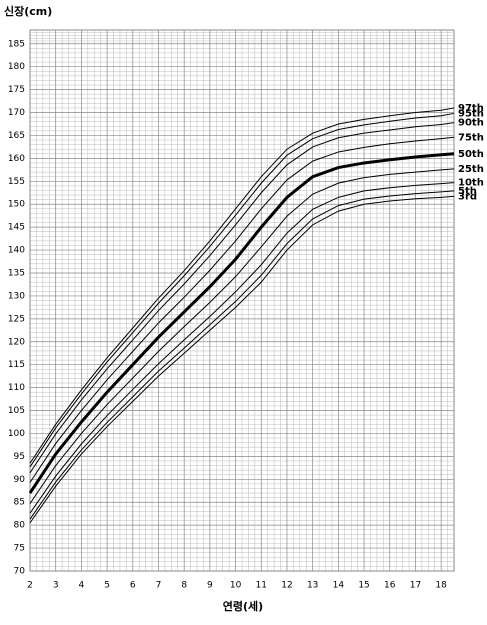 The image size is (487, 625). I want to click on x-tick-label: 13, so click(312, 586).